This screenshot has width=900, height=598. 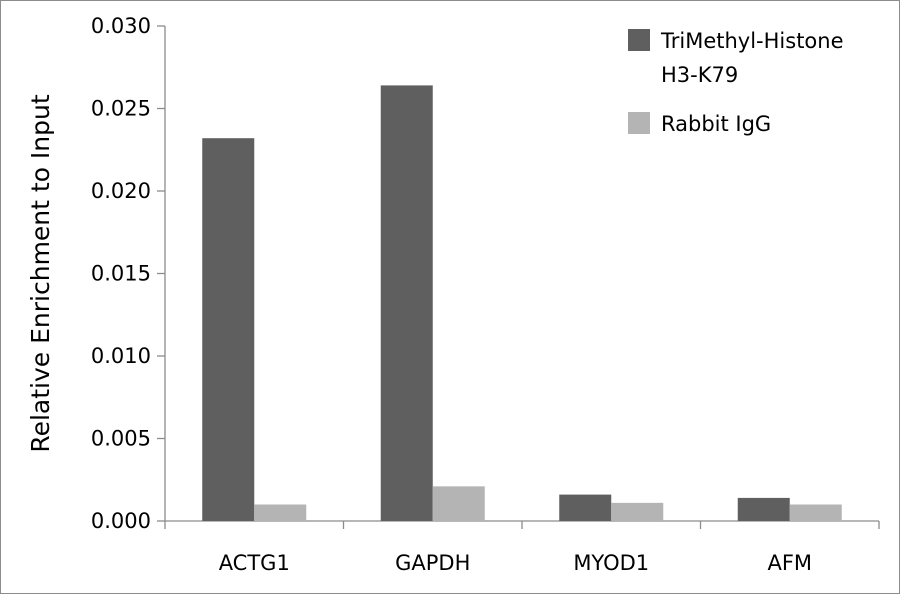 What do you see at coordinates (815, 512) in the screenshot?
I see `bar-igg-afm` at bounding box center [815, 512].